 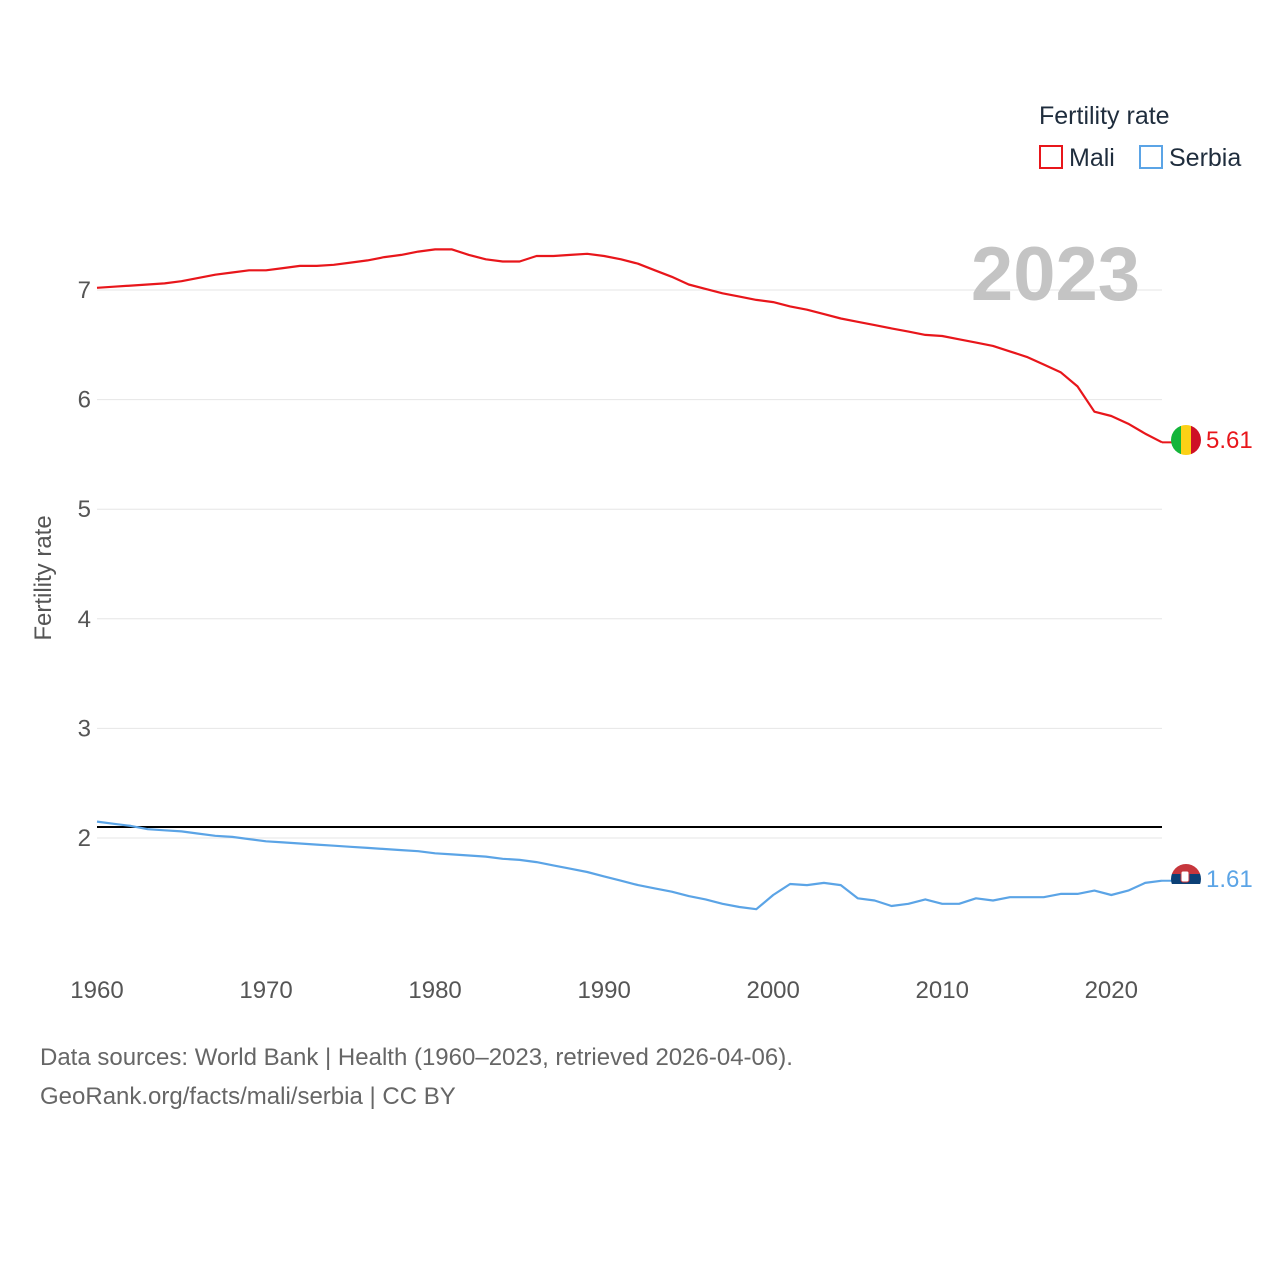 What do you see at coordinates (1186, 440) in the screenshot?
I see `mali-flag-icon` at bounding box center [1186, 440].